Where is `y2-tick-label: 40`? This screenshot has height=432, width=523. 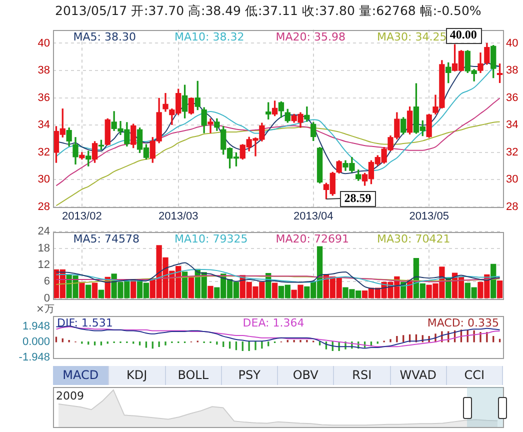 y2-tick-label: 40 is located at coordinates (512, 43).